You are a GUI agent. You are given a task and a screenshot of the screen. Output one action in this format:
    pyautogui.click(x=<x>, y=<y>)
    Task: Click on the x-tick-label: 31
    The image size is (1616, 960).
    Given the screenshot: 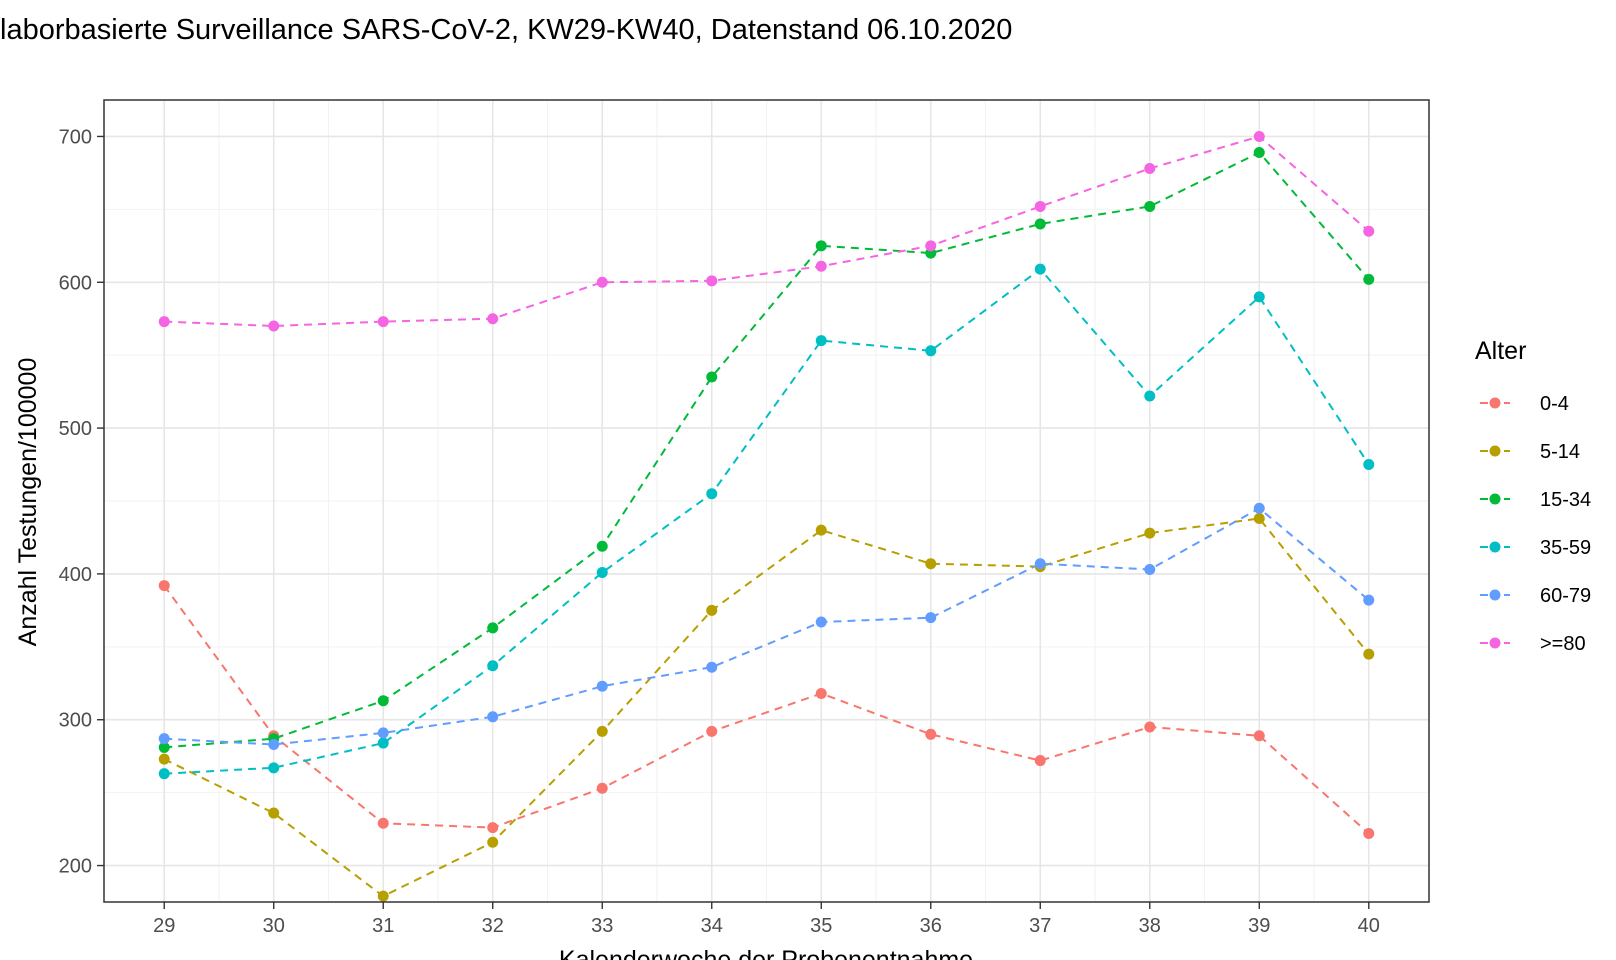 What is the action you would take?
    pyautogui.click(x=383, y=926)
    